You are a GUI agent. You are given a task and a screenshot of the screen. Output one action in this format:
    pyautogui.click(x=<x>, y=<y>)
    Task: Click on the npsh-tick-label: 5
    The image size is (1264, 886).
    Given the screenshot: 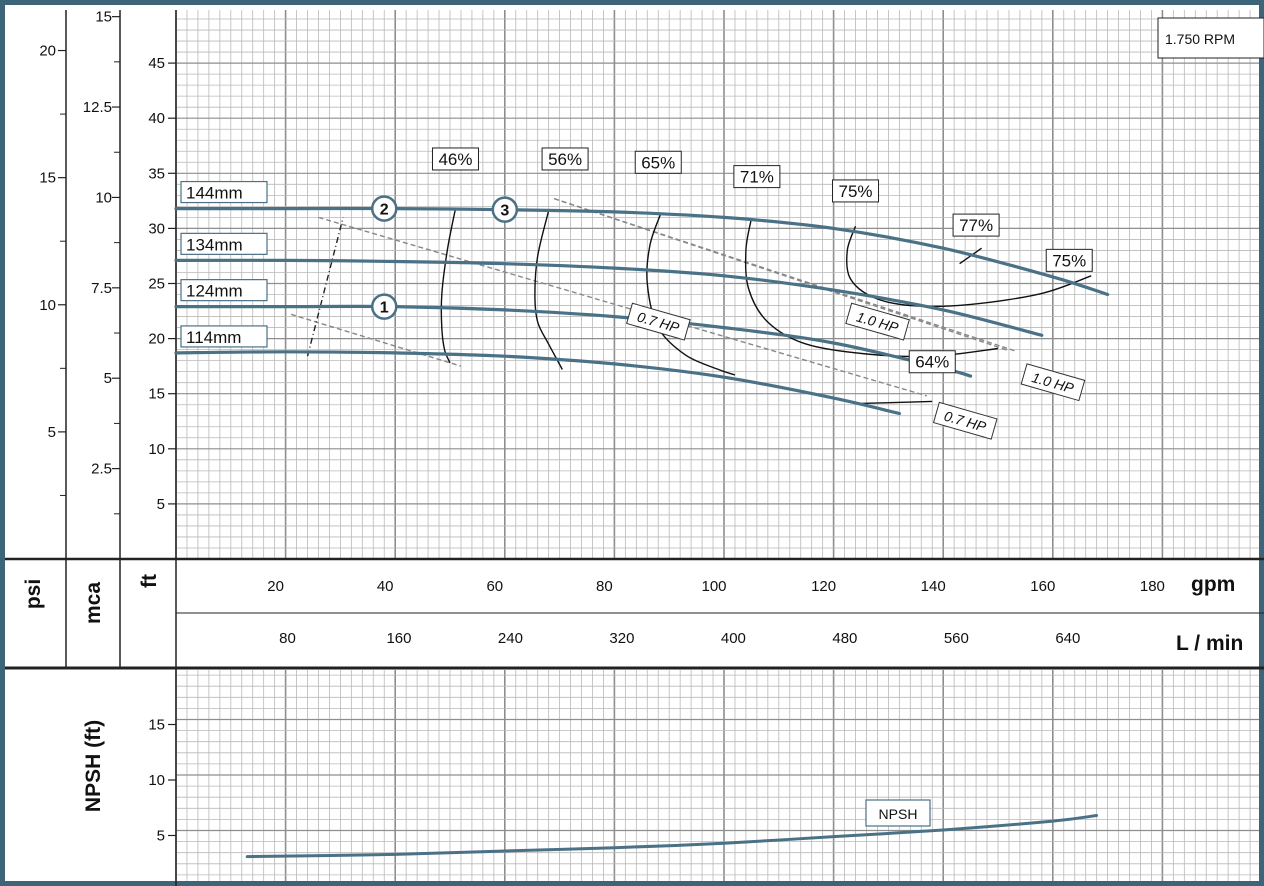 What is the action you would take?
    pyautogui.click(x=161, y=836)
    